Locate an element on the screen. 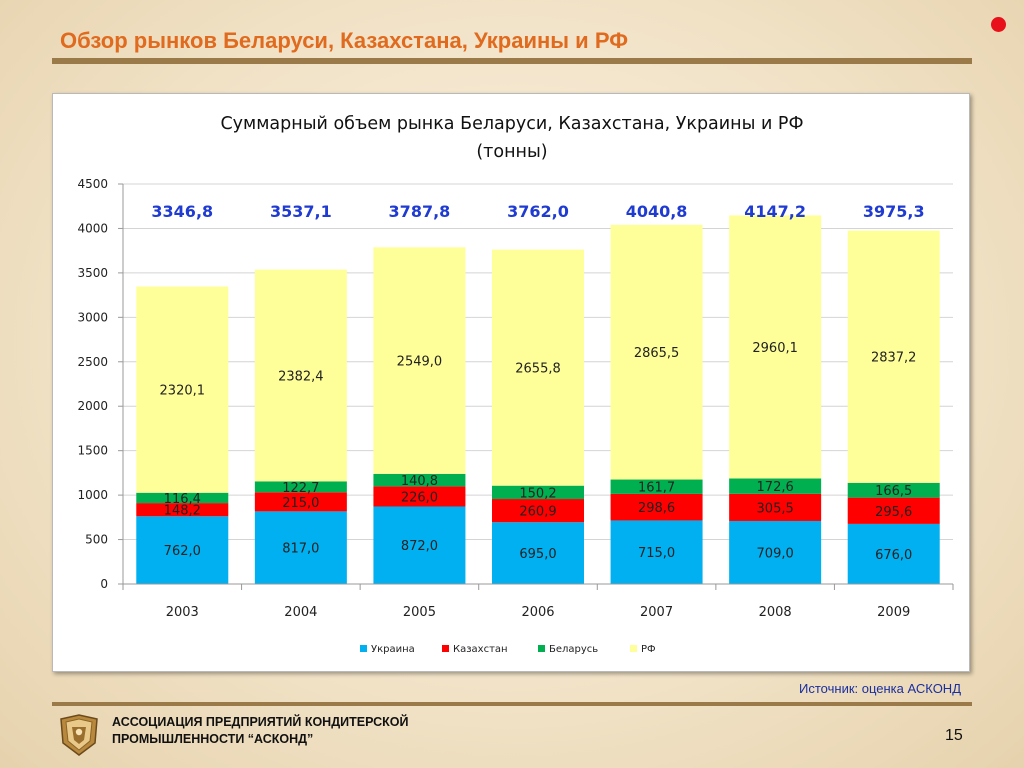 The image size is (1024, 768). legend-label: Украина is located at coordinates (393, 649).